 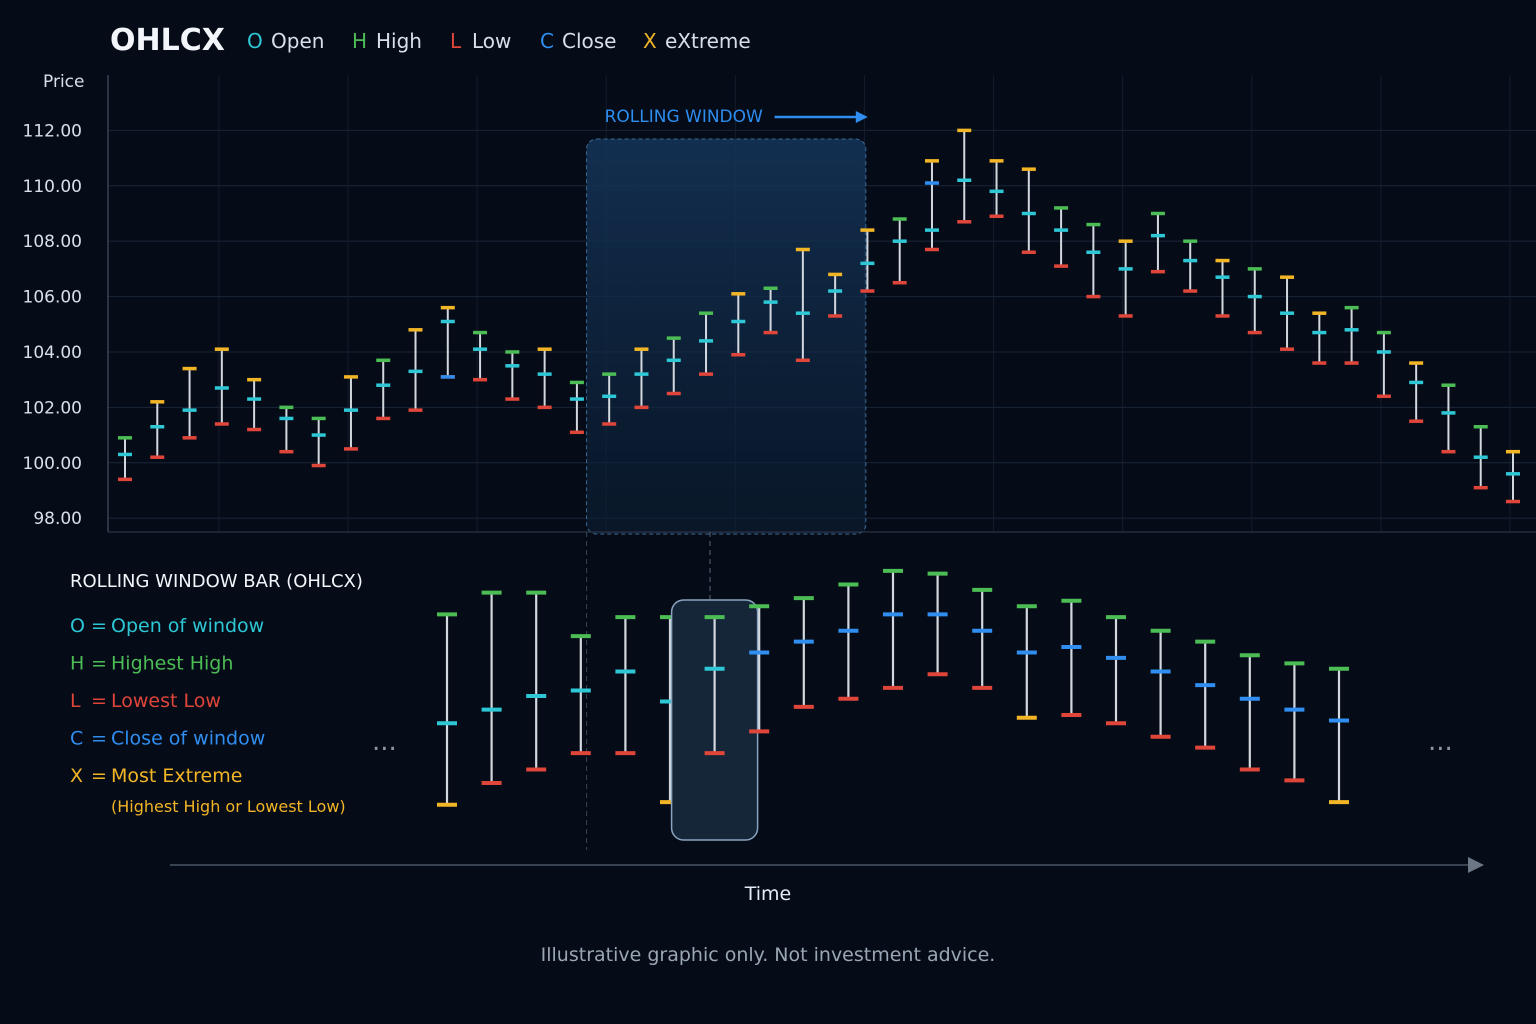 What do you see at coordinates (187, 626) in the screenshot?
I see `definition-text: Open of window` at bounding box center [187, 626].